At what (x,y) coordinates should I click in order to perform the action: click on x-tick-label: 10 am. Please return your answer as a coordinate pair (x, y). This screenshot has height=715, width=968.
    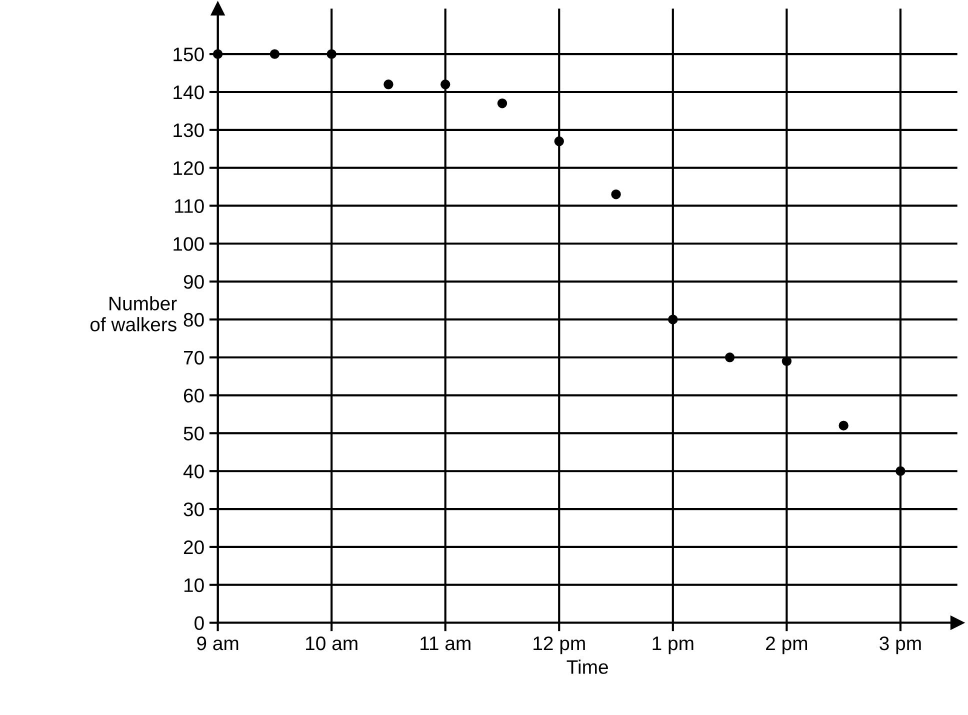
    Looking at the image, I should click on (332, 643).